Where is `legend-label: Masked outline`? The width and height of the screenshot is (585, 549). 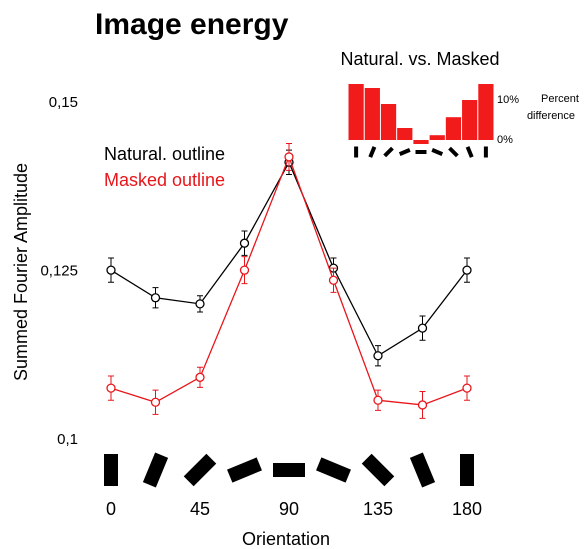
legend-label: Masked outline is located at coordinates (164, 180).